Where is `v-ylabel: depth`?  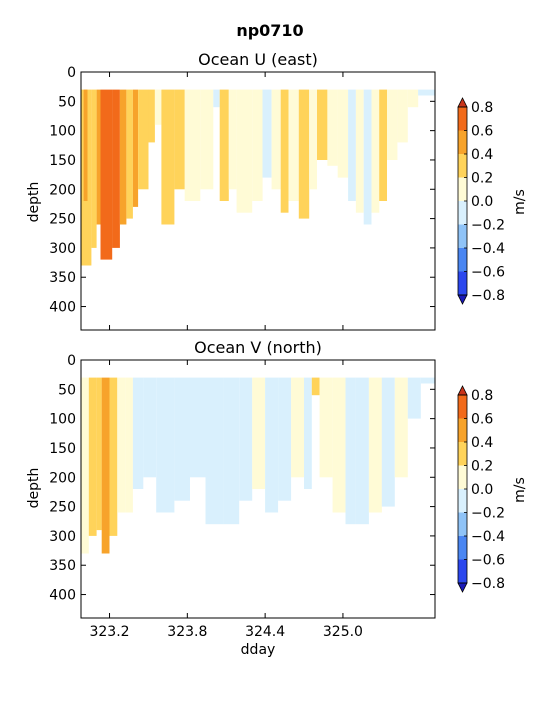
v-ylabel: depth is located at coordinates (34, 488).